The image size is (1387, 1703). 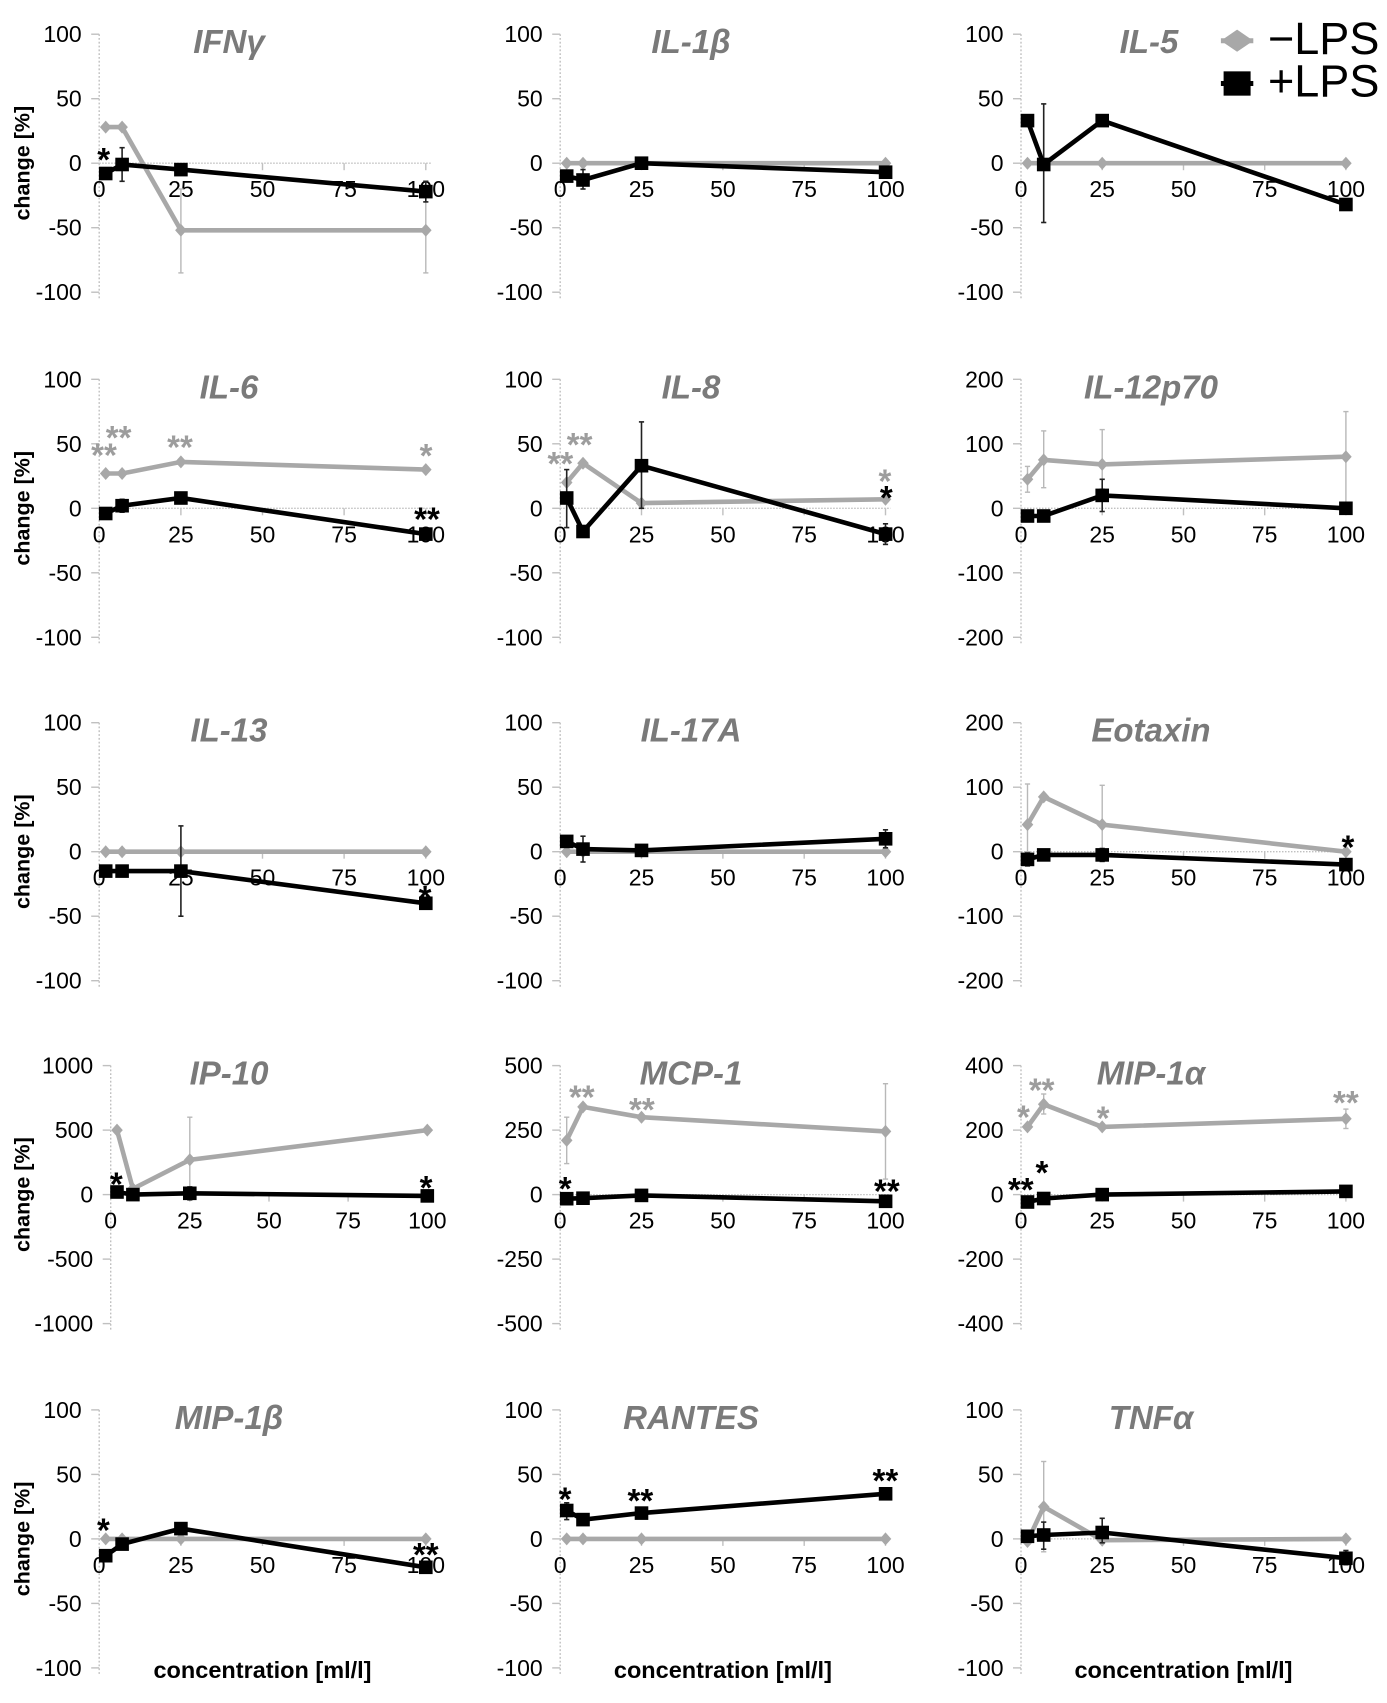 I want to click on svg-text: IL-13, so click(x=228, y=730).